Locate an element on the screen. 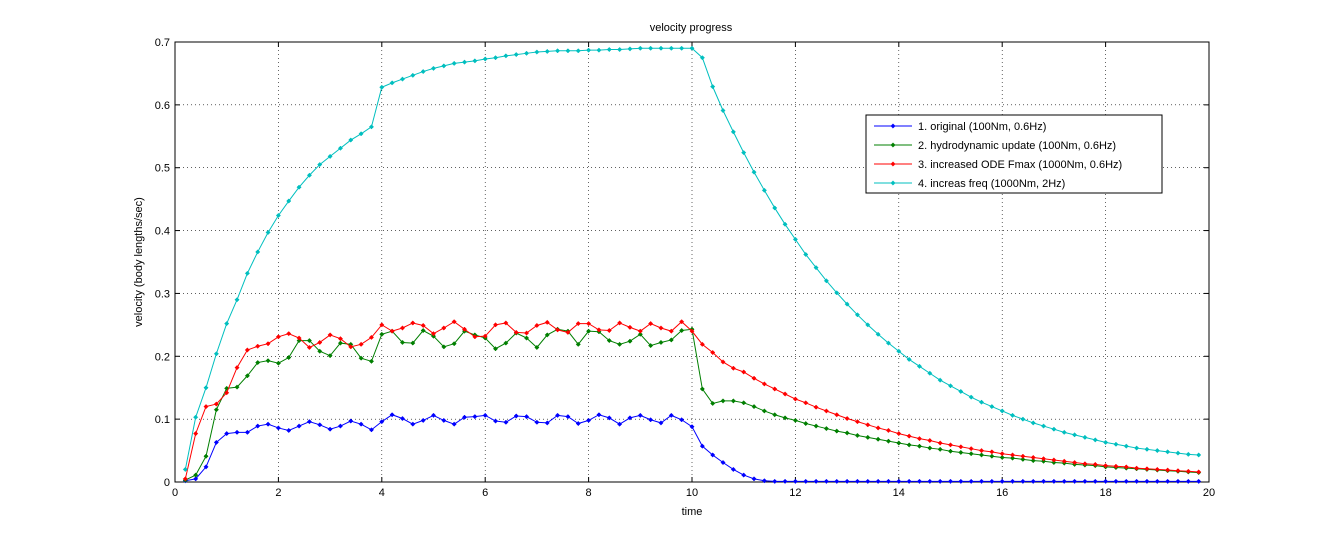 This screenshot has height=542, width=1335. x-axis-label: time is located at coordinates (692, 512).